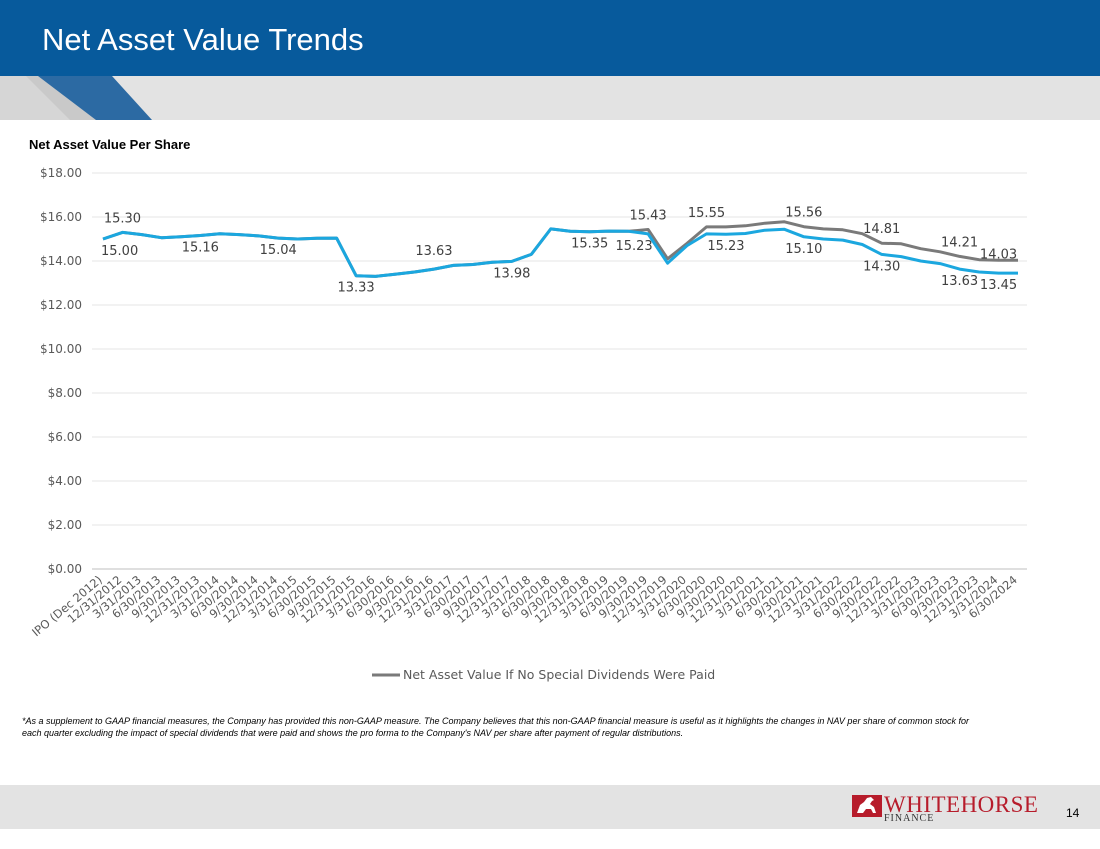  I want to click on footer-band, so click(550, 807).